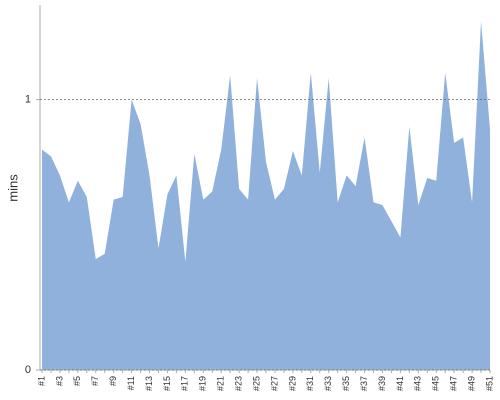  What do you see at coordinates (221, 383) in the screenshot?
I see `x-tick-label: #21` at bounding box center [221, 383].